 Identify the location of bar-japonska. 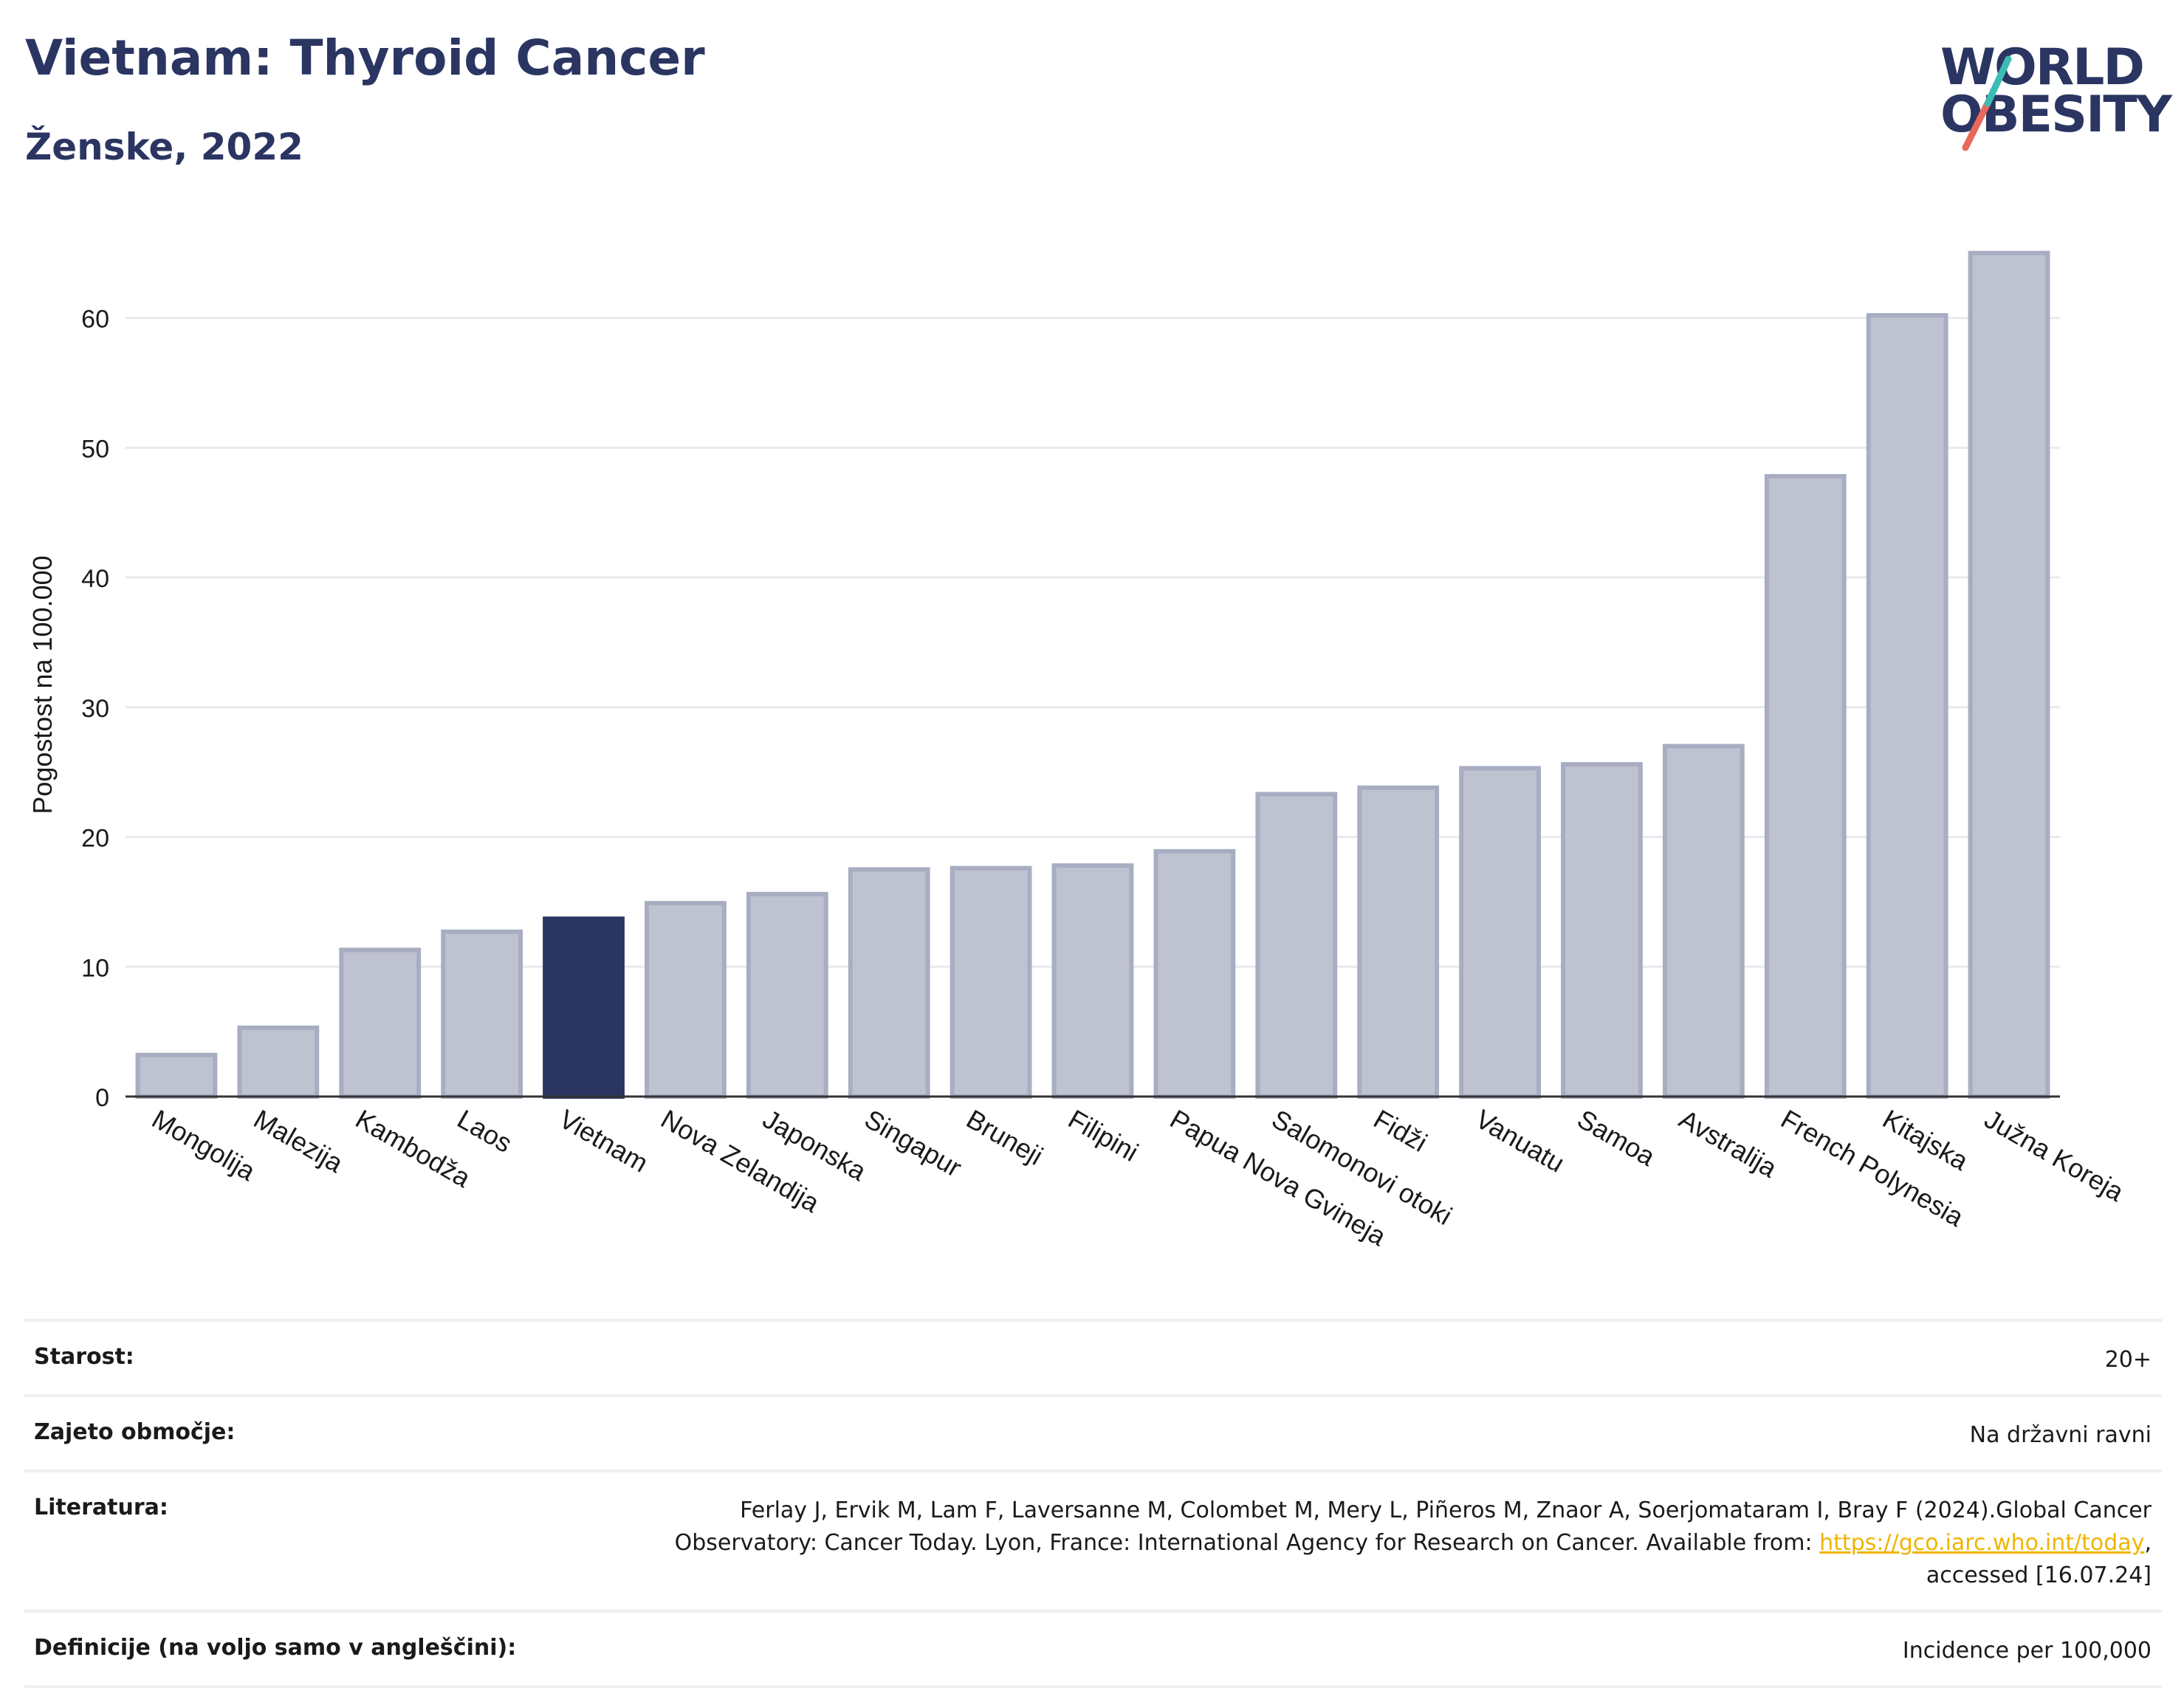
(787, 995).